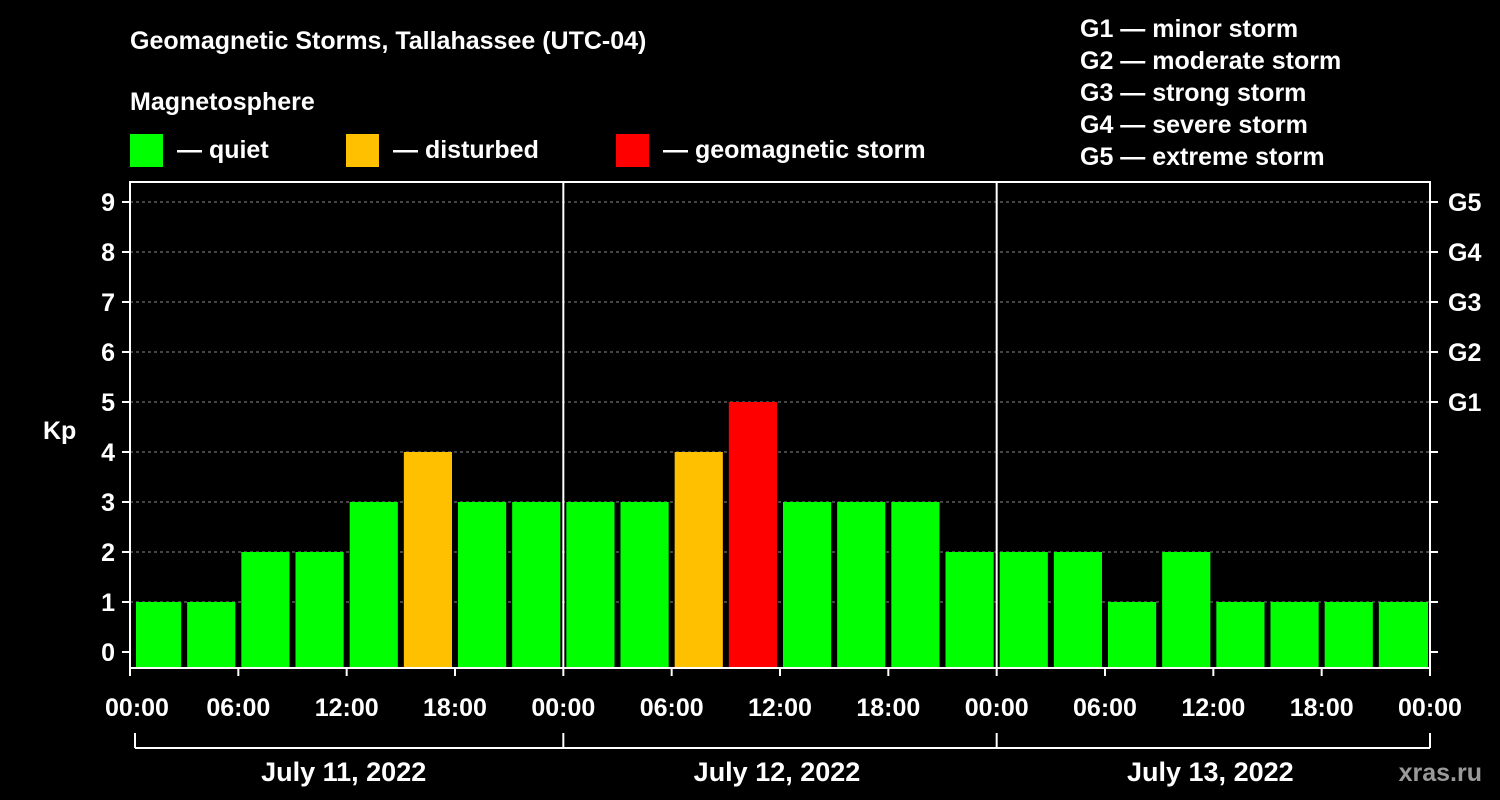 This screenshot has height=800, width=1500. I want to click on y-tick-label: 4, so click(108, 453).